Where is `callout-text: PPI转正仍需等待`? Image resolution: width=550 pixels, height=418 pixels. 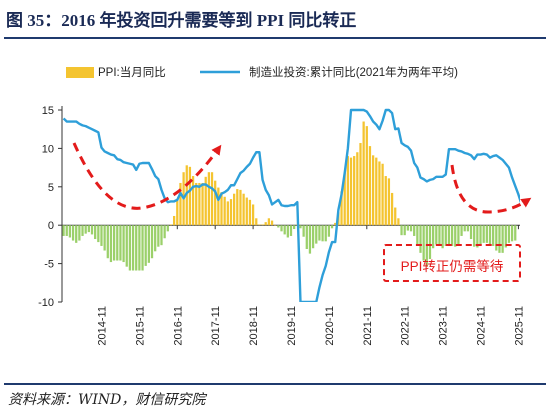
callout-text: PPI转正仍需等待 is located at coordinates (452, 266).